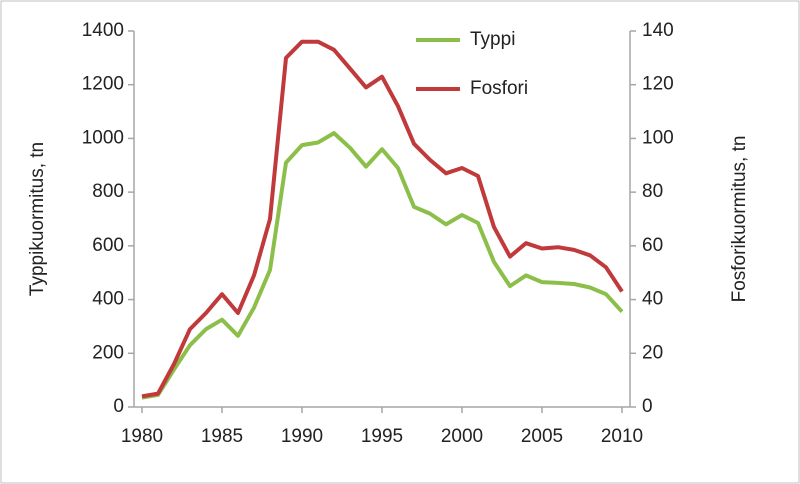 The image size is (800, 484). Describe the element at coordinates (499, 88) in the screenshot. I see `legend-label: Fosfori` at that location.